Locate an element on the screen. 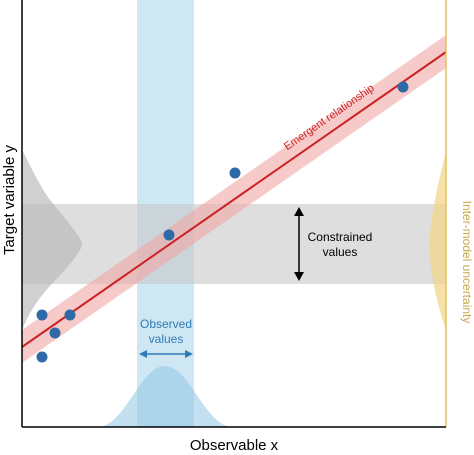 This screenshot has height=455, width=474. observed-values-label: Observed is located at coordinates (166, 324).